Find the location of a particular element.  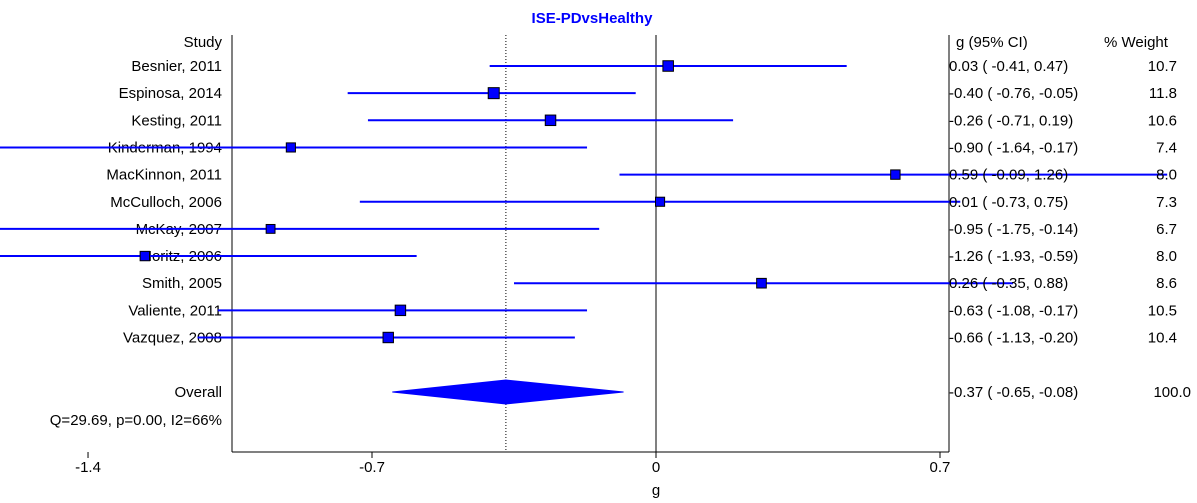

weight-text: 10.7 is located at coordinates (1162, 66).